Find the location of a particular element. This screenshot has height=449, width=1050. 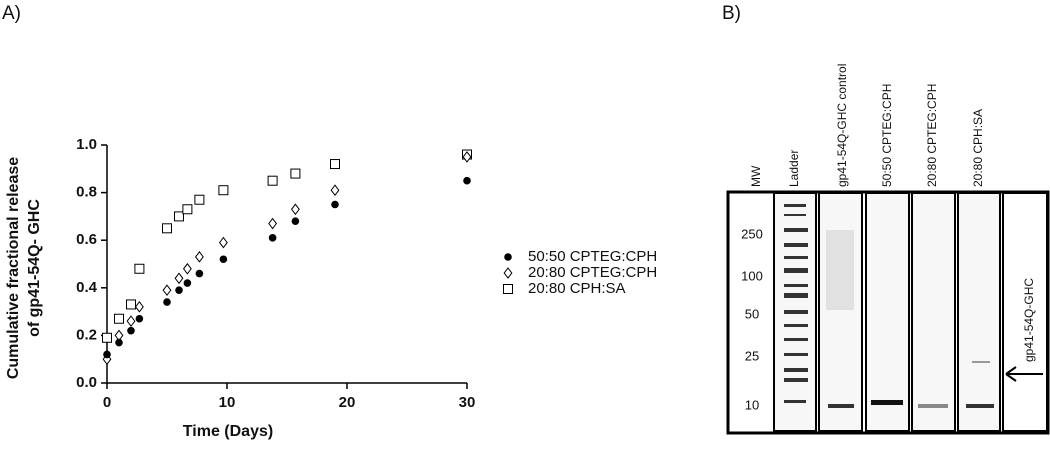

arrow-label: gp41-54Q-GHC is located at coordinates (1029, 320).